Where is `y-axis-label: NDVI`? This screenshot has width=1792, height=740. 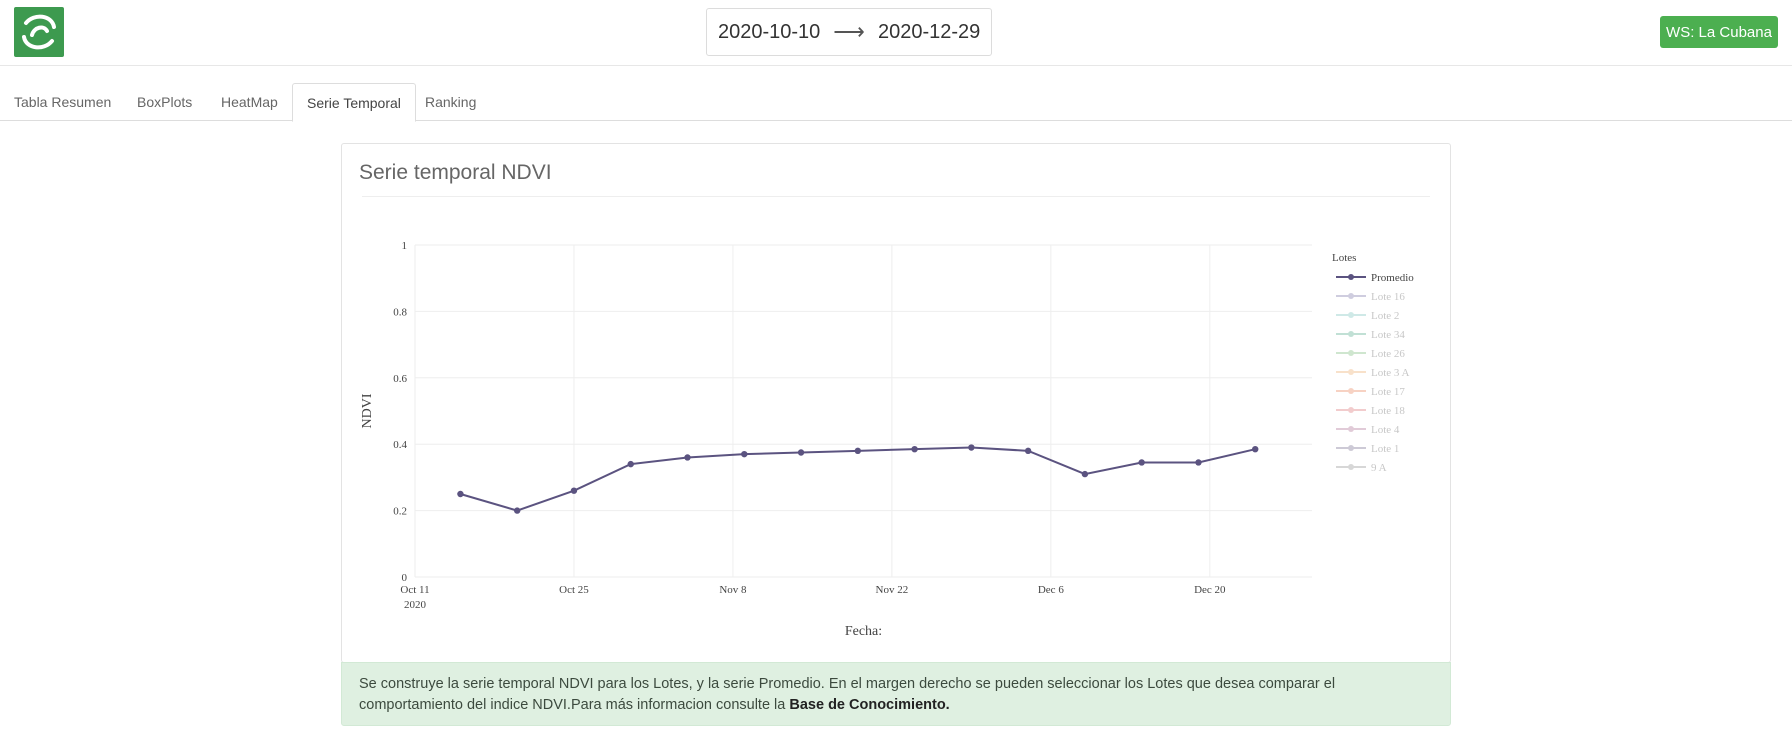
y-axis-label: NDVI is located at coordinates (367, 410).